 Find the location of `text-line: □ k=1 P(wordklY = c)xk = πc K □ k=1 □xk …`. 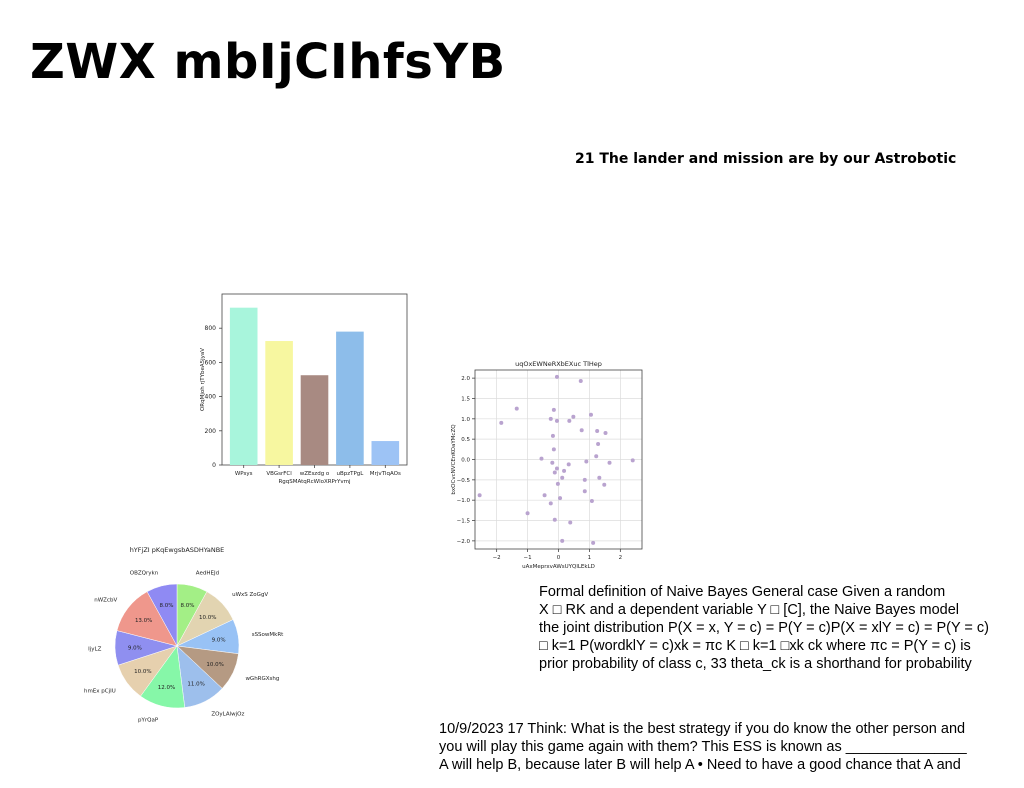

text-line: □ k=1 P(wordklY = c)xk = πc K □ k=1 □xk … is located at coordinates (755, 646).